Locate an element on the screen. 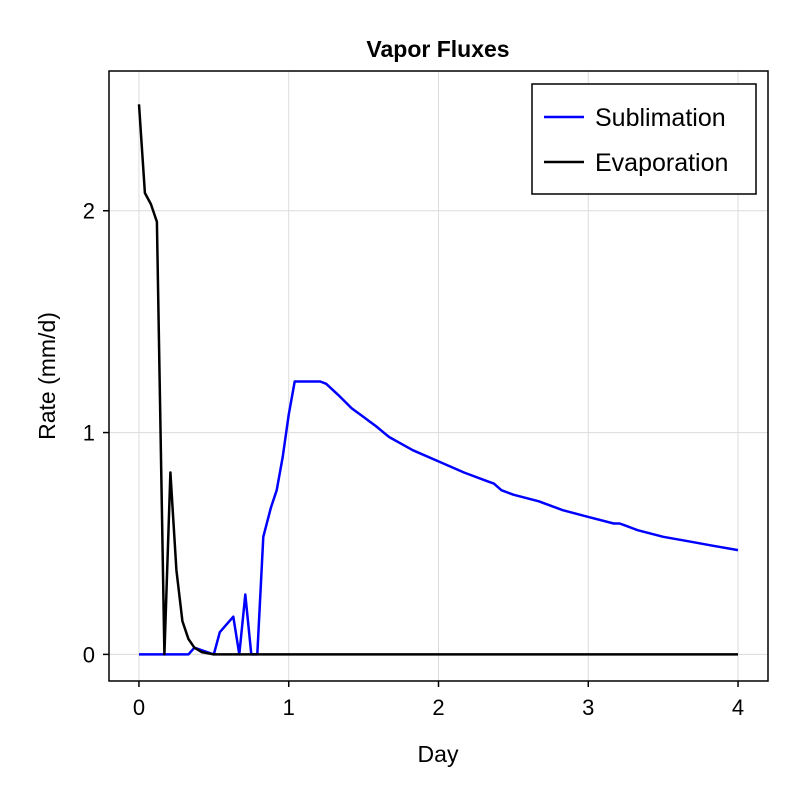 Image resolution: width=800 pixels, height=800 pixels. y-tick-label: 0 is located at coordinates (89, 654).